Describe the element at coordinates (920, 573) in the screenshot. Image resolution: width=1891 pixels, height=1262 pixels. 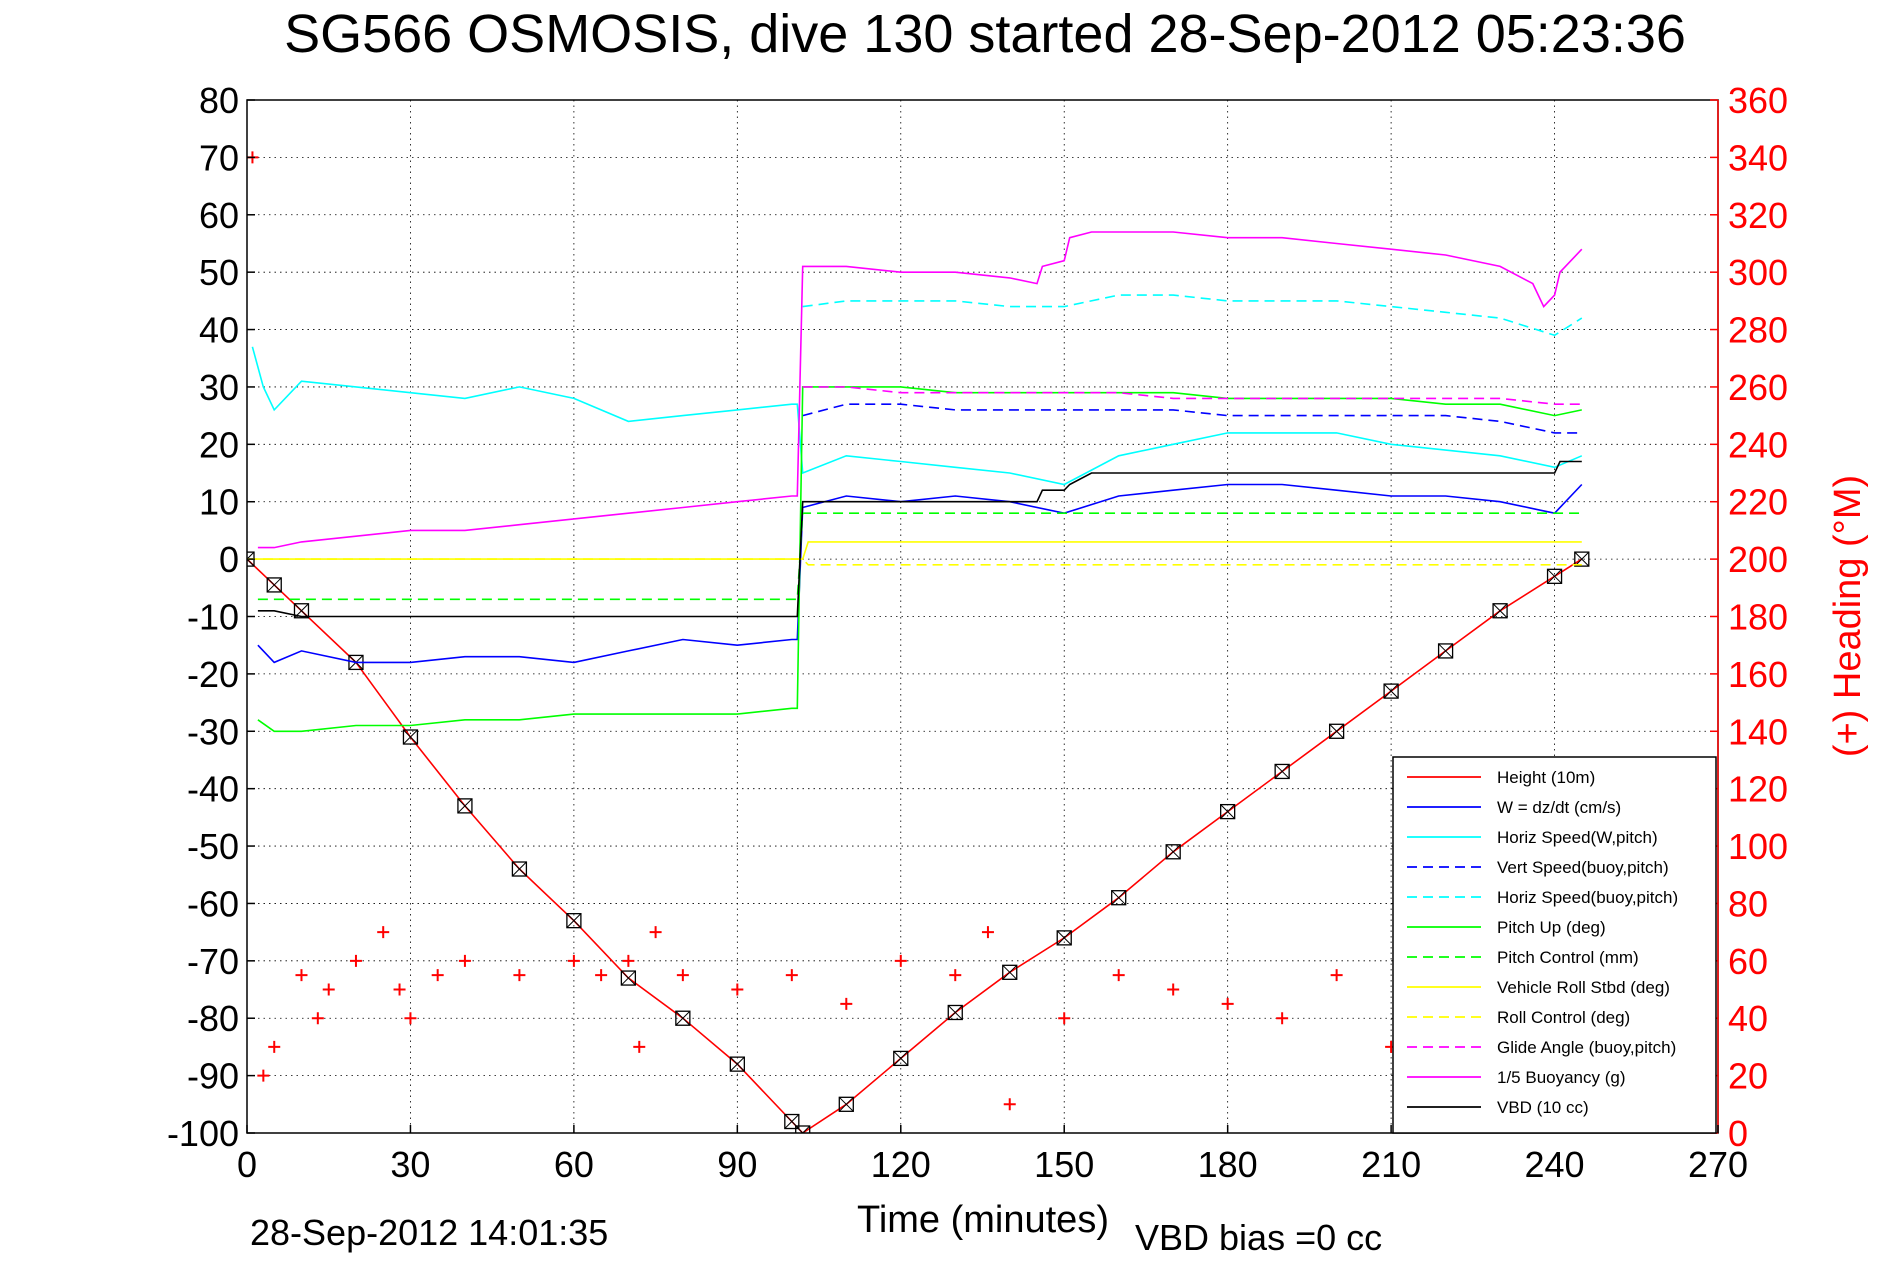
I see `series-w` at that location.